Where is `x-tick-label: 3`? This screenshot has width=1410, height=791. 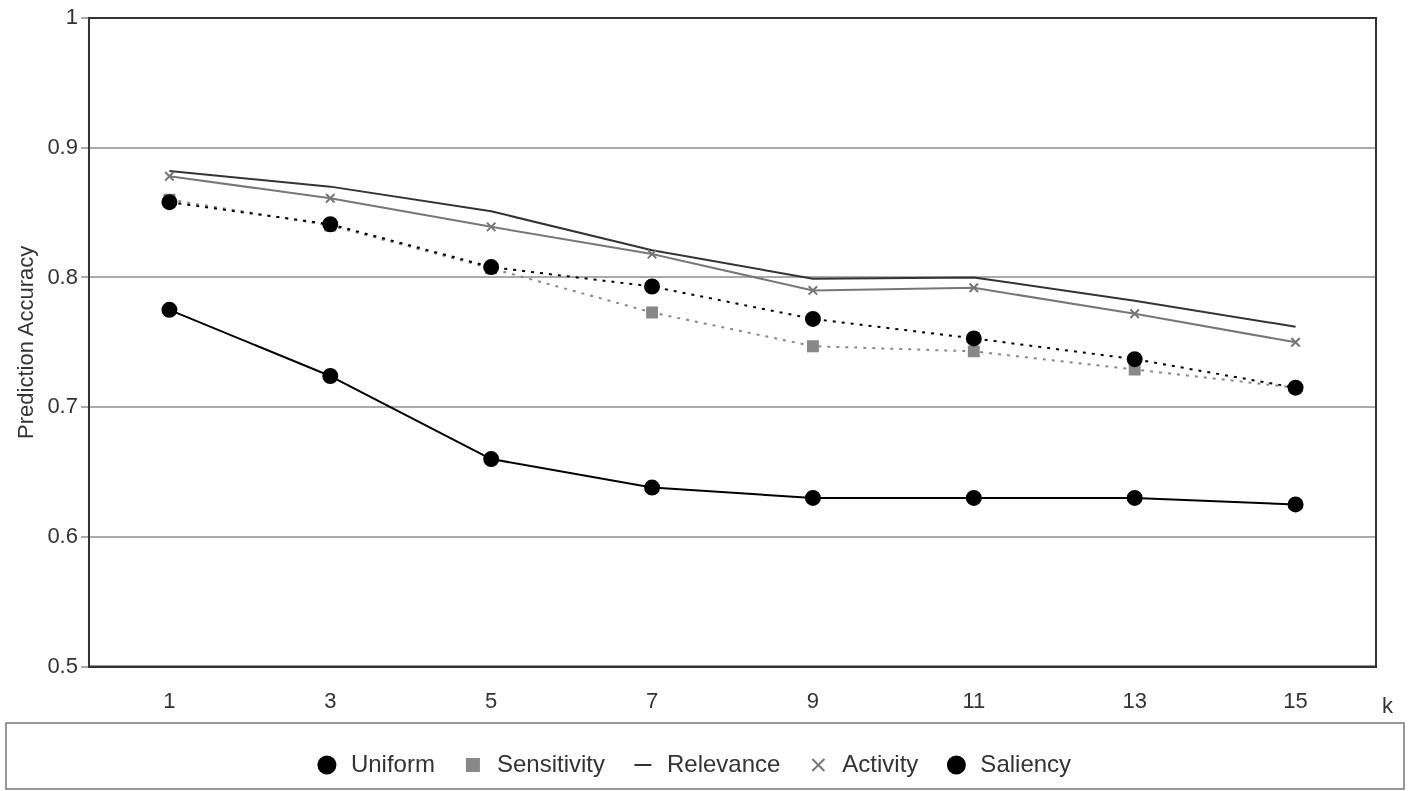
x-tick-label: 3 is located at coordinates (330, 700).